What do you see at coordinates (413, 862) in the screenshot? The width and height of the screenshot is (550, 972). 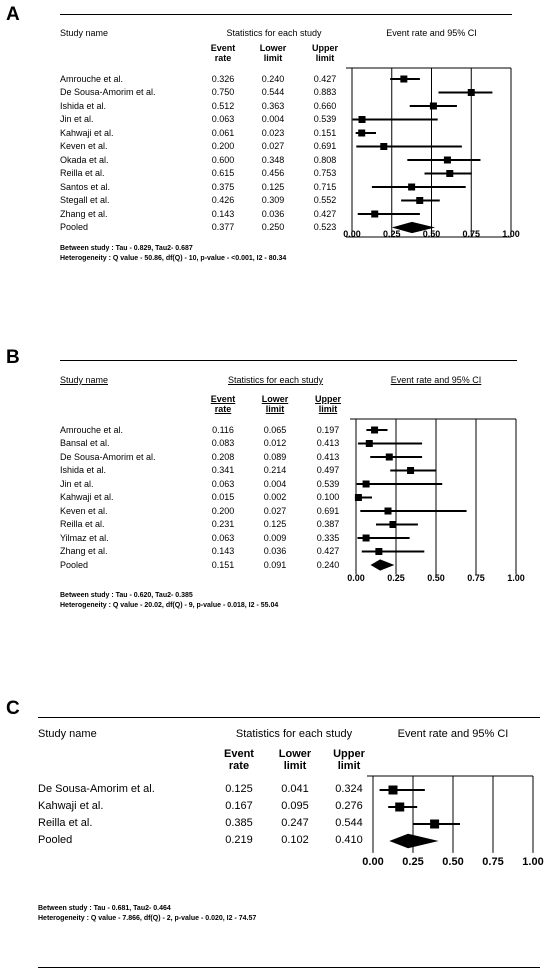 I see `x-tick-label: 0.25` at bounding box center [413, 862].